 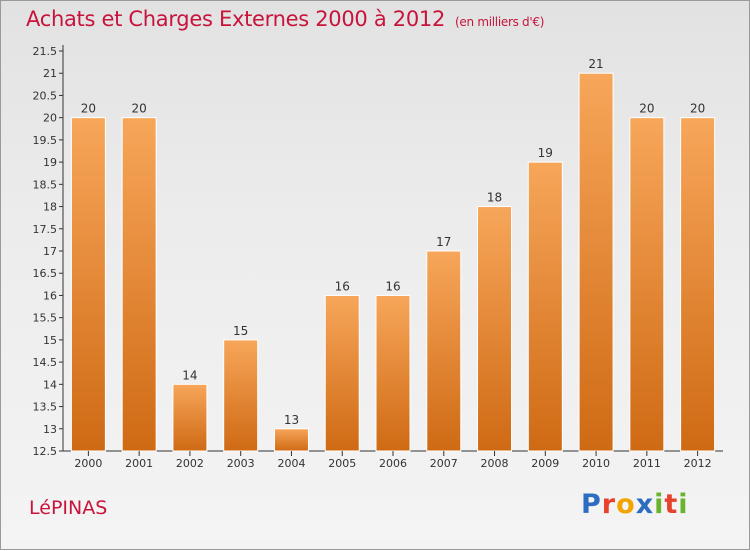 What do you see at coordinates (45, 140) in the screenshot?
I see `y-tick-label: 19.5` at bounding box center [45, 140].